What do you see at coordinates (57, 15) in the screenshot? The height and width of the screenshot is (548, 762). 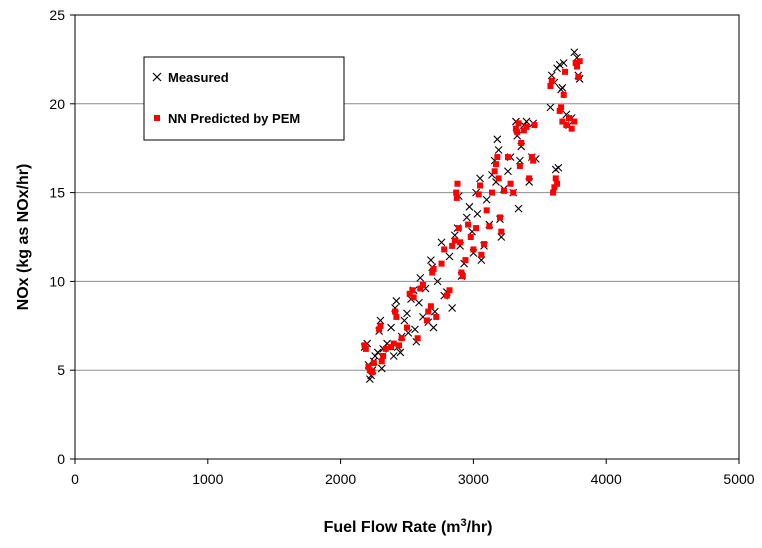 I see `y-tick-label: 25` at bounding box center [57, 15].